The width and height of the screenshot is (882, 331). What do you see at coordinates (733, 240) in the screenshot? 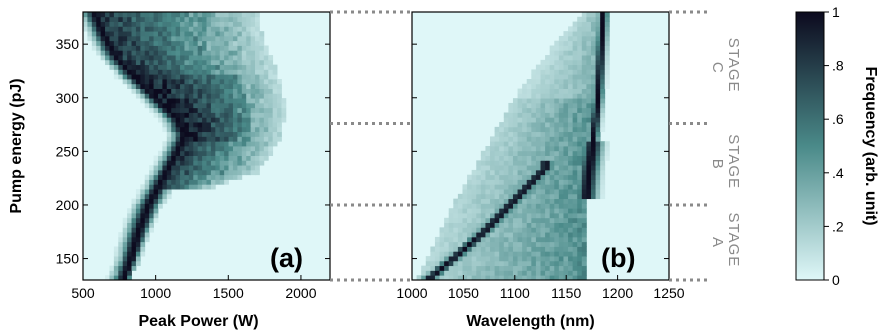
I see `stage-a-word: STAGE` at bounding box center [733, 240].